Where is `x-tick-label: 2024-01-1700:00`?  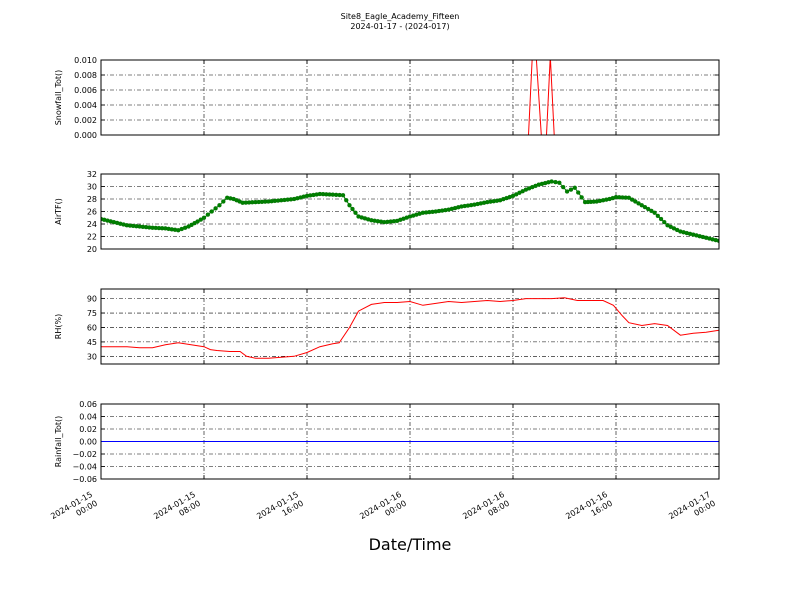
x-tick-label: 2024-01-1700:00 is located at coordinates (692, 510).